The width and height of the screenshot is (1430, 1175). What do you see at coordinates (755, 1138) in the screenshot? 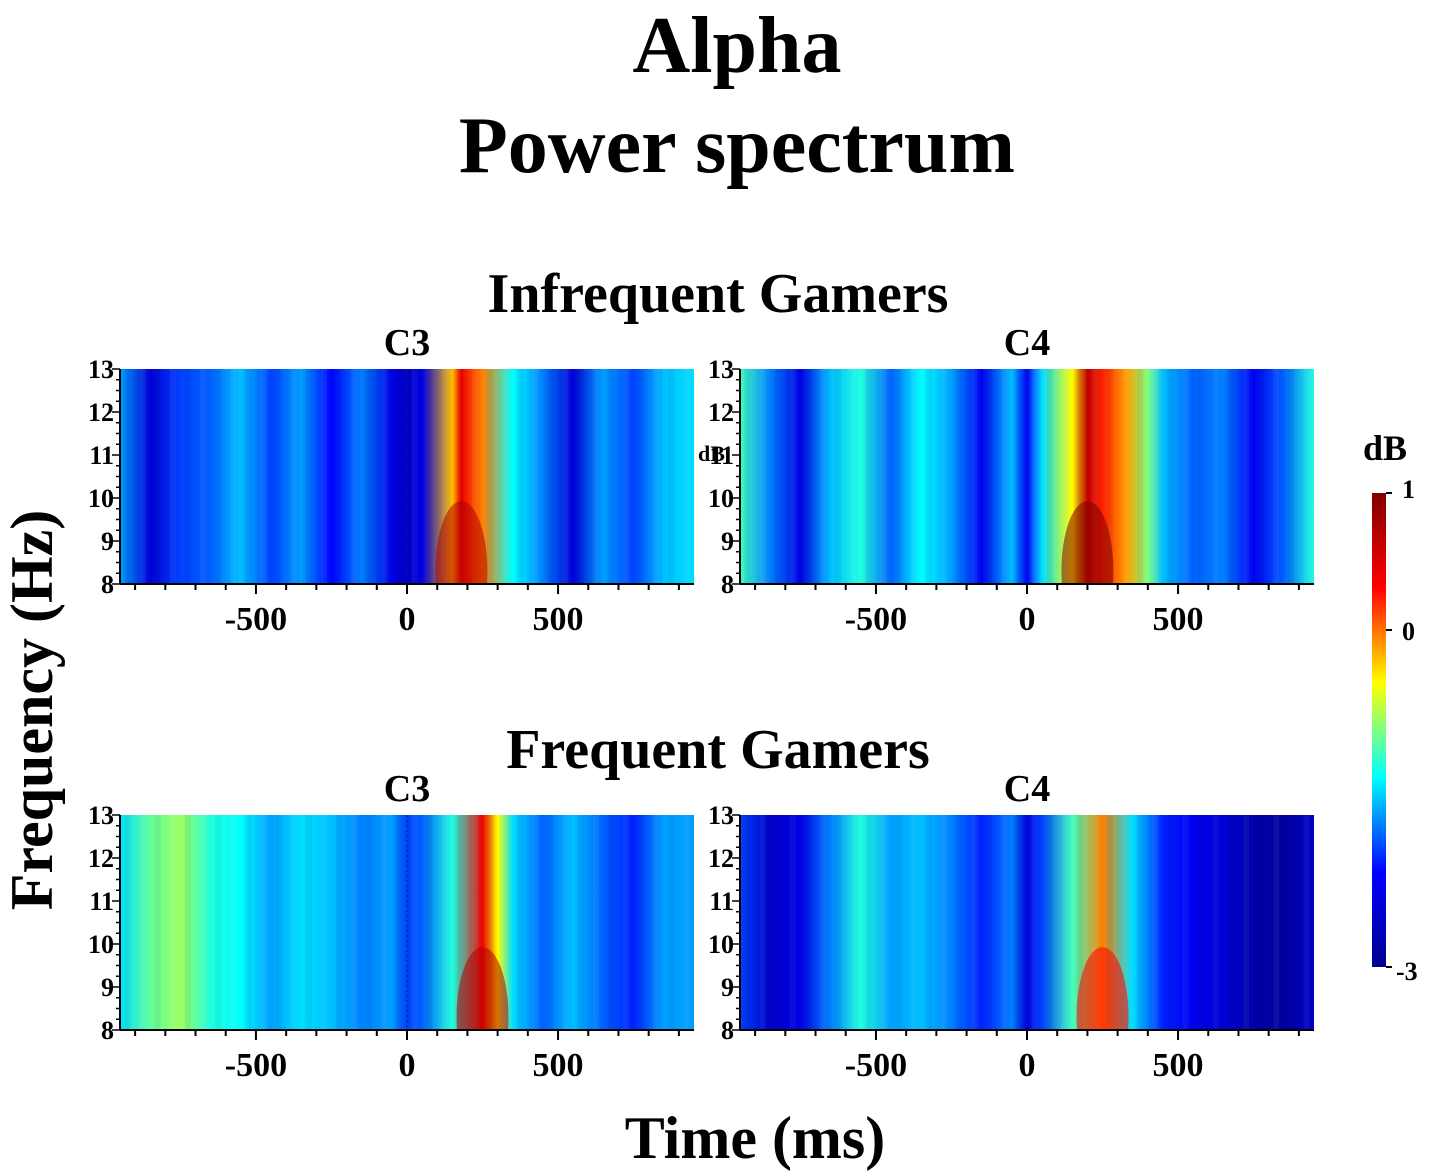
I see `x-axis-label: Time (ms)` at bounding box center [755, 1138].